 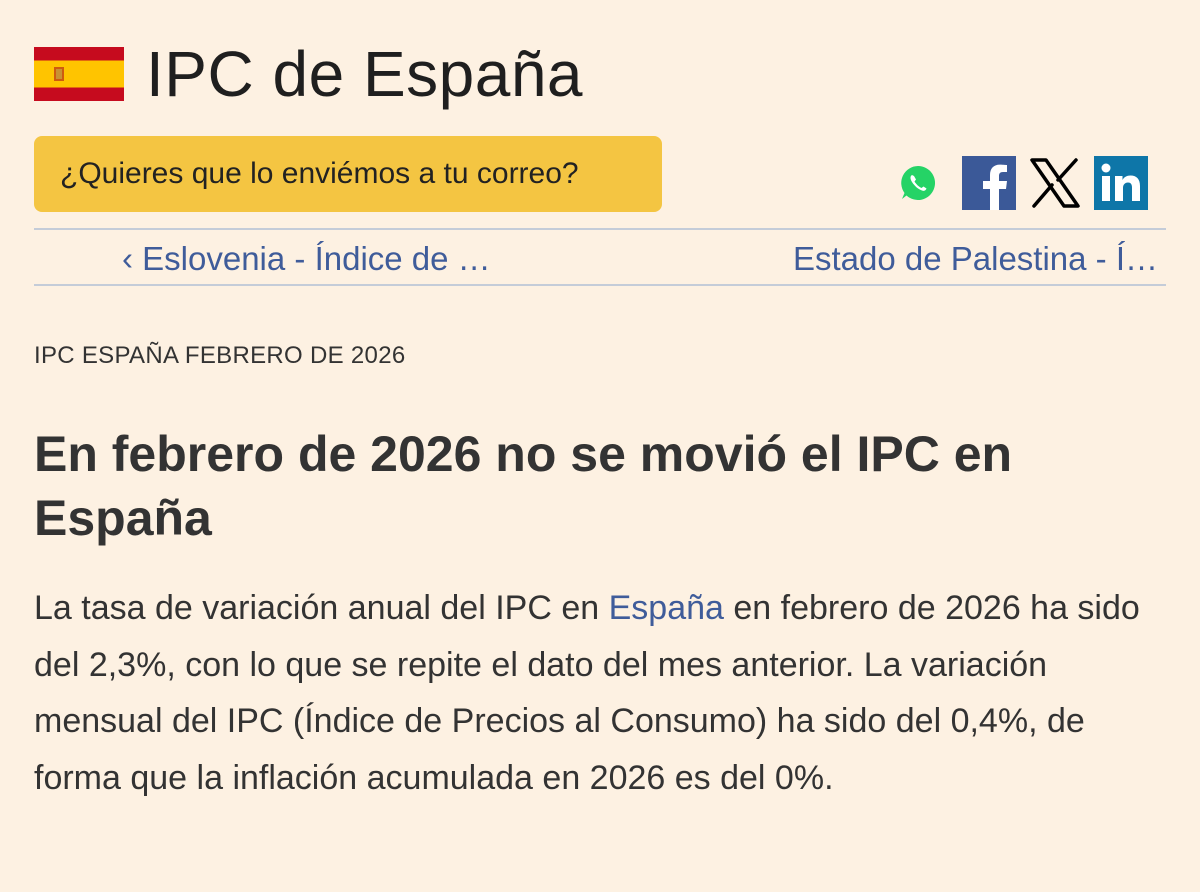 What do you see at coordinates (989, 183) in the screenshot?
I see `facebook-icon` at bounding box center [989, 183].